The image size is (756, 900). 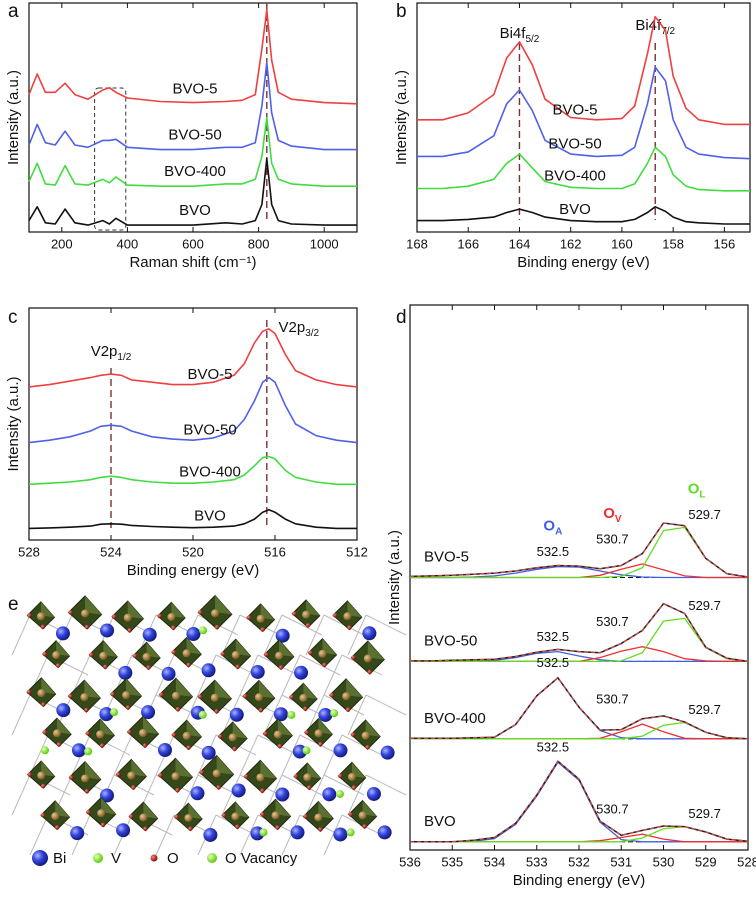 What do you see at coordinates (583, 117) in the screenshot?
I see `plot-frame` at bounding box center [583, 117].